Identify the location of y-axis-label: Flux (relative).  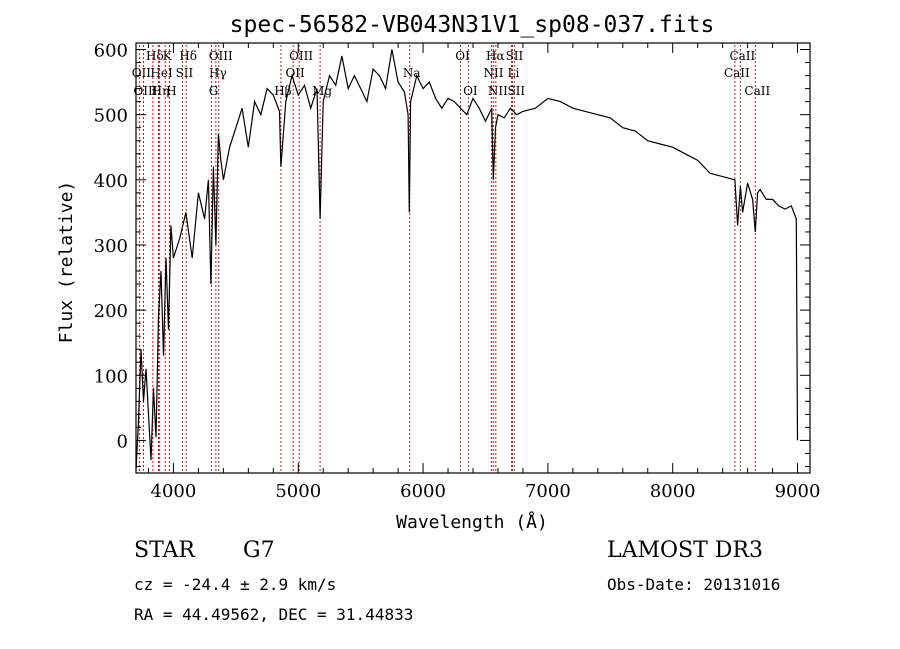
(66, 262).